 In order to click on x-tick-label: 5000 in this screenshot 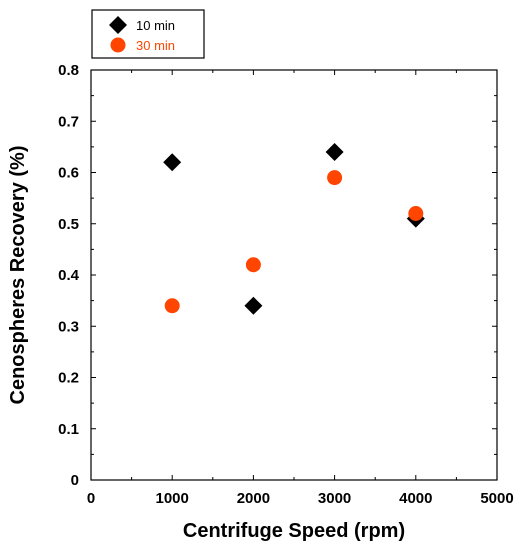, I will do `click(496, 498)`.